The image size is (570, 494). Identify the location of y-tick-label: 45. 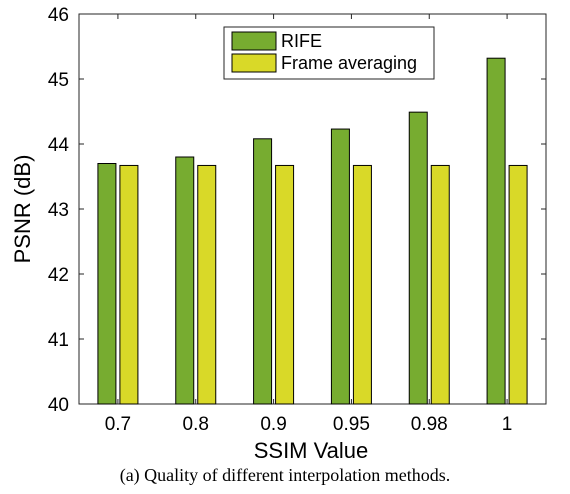
(58, 80).